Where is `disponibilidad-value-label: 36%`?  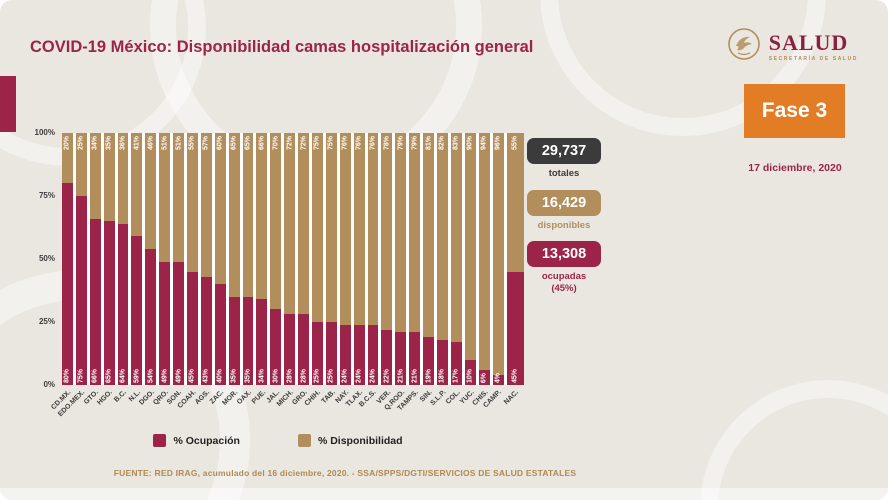 disponibilidad-value-label: 36% is located at coordinates (123, 143).